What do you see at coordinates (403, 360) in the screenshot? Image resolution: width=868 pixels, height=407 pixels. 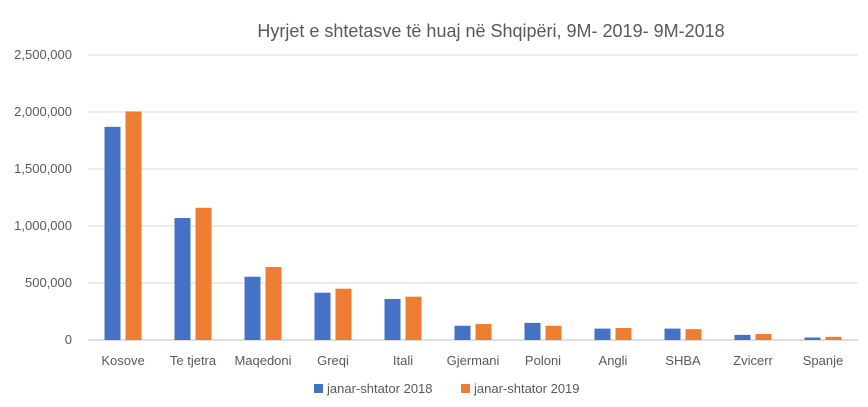 I see `x-tick-label: Itali` at bounding box center [403, 360].